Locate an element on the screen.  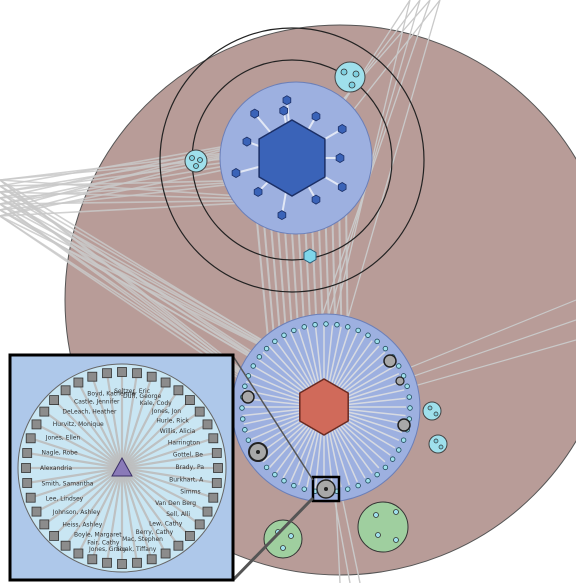
inset-ring-nodes is located at coordinates (122, 468).